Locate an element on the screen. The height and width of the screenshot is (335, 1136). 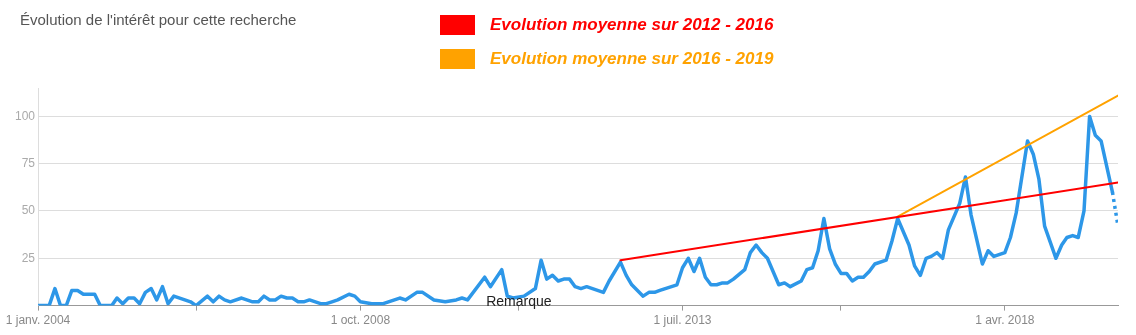
y-tick-label: 25 is located at coordinates (28, 257).